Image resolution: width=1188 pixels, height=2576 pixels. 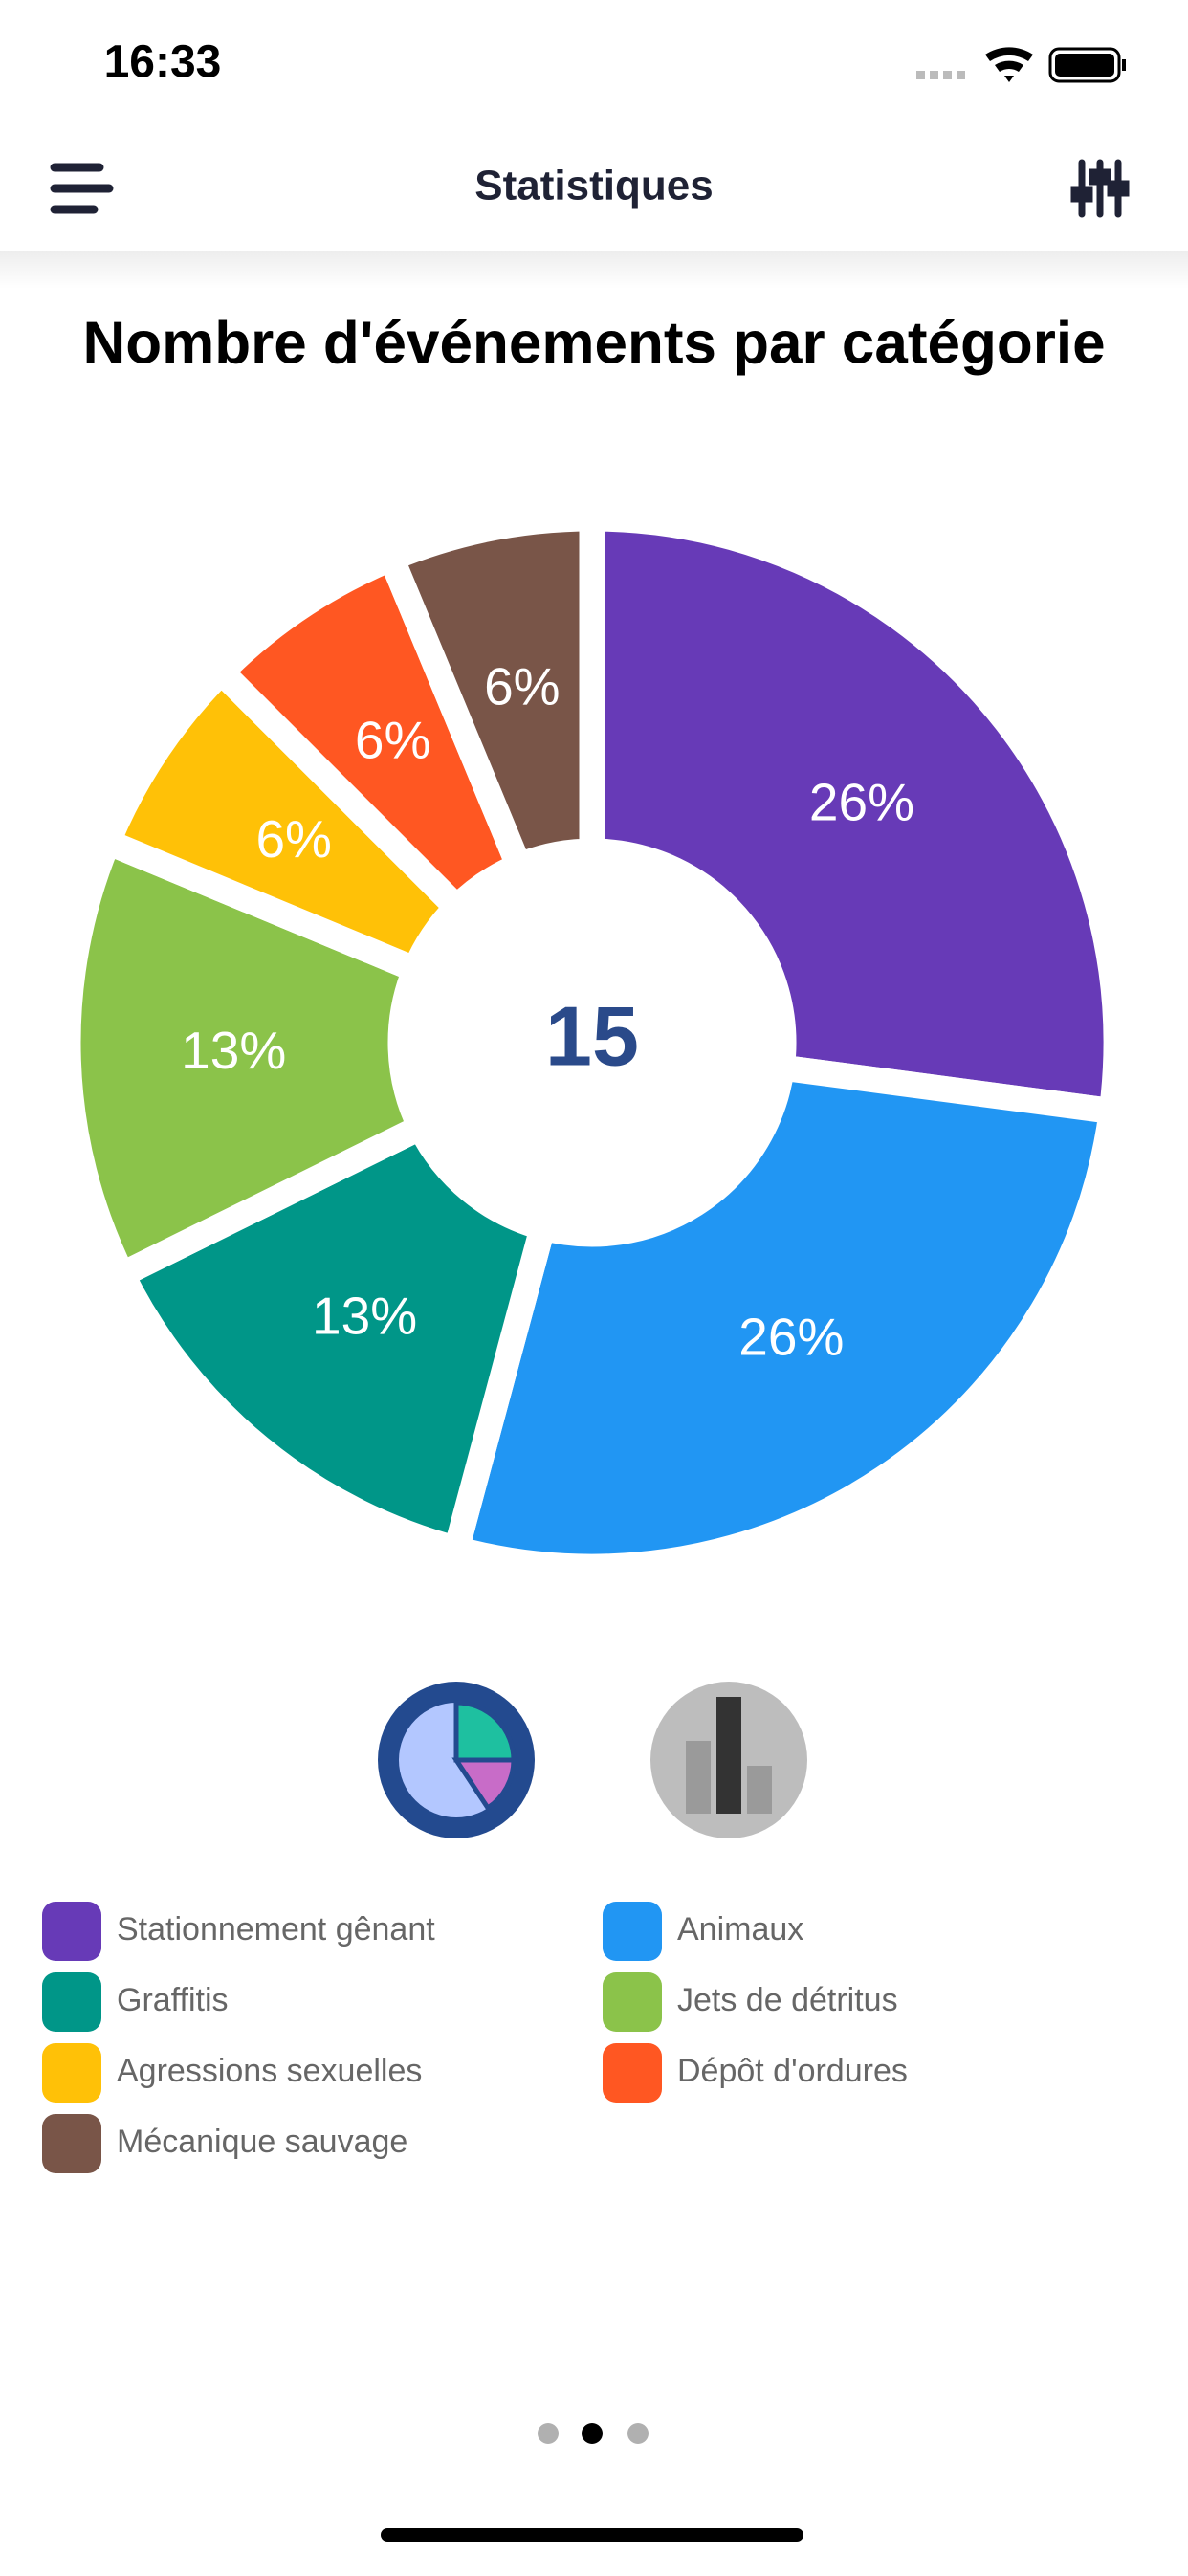 What do you see at coordinates (728, 1760) in the screenshot?
I see `bar-view-button` at bounding box center [728, 1760].